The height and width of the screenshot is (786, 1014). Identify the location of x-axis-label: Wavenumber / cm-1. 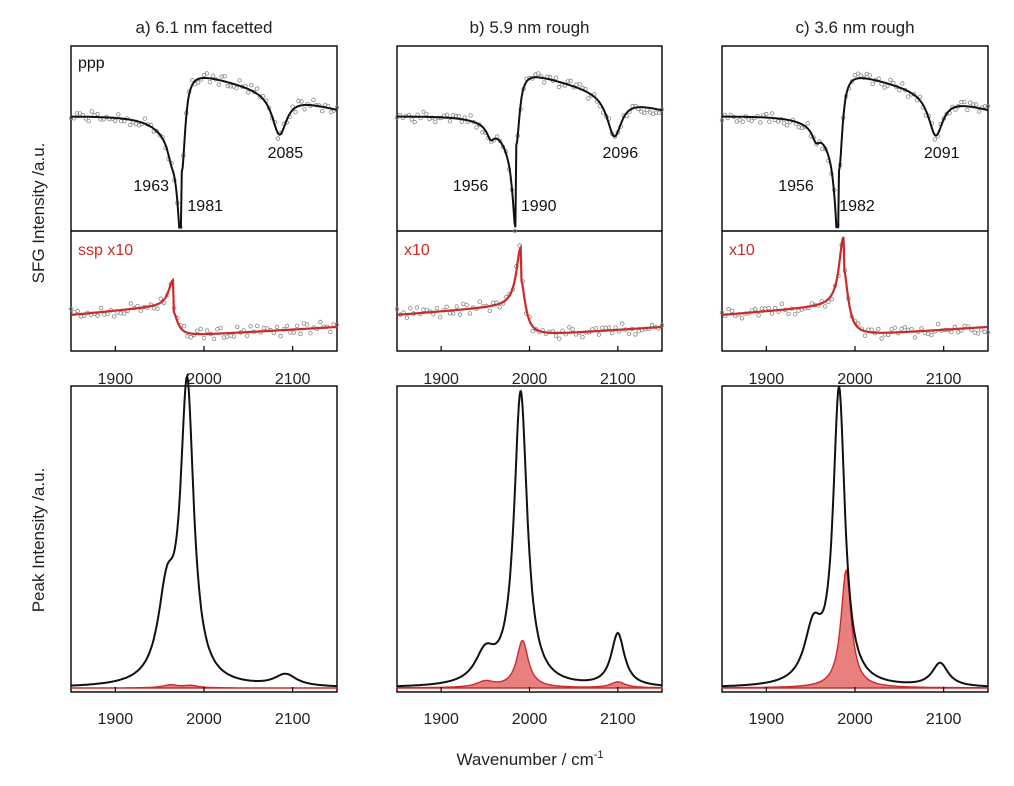
(529, 759).